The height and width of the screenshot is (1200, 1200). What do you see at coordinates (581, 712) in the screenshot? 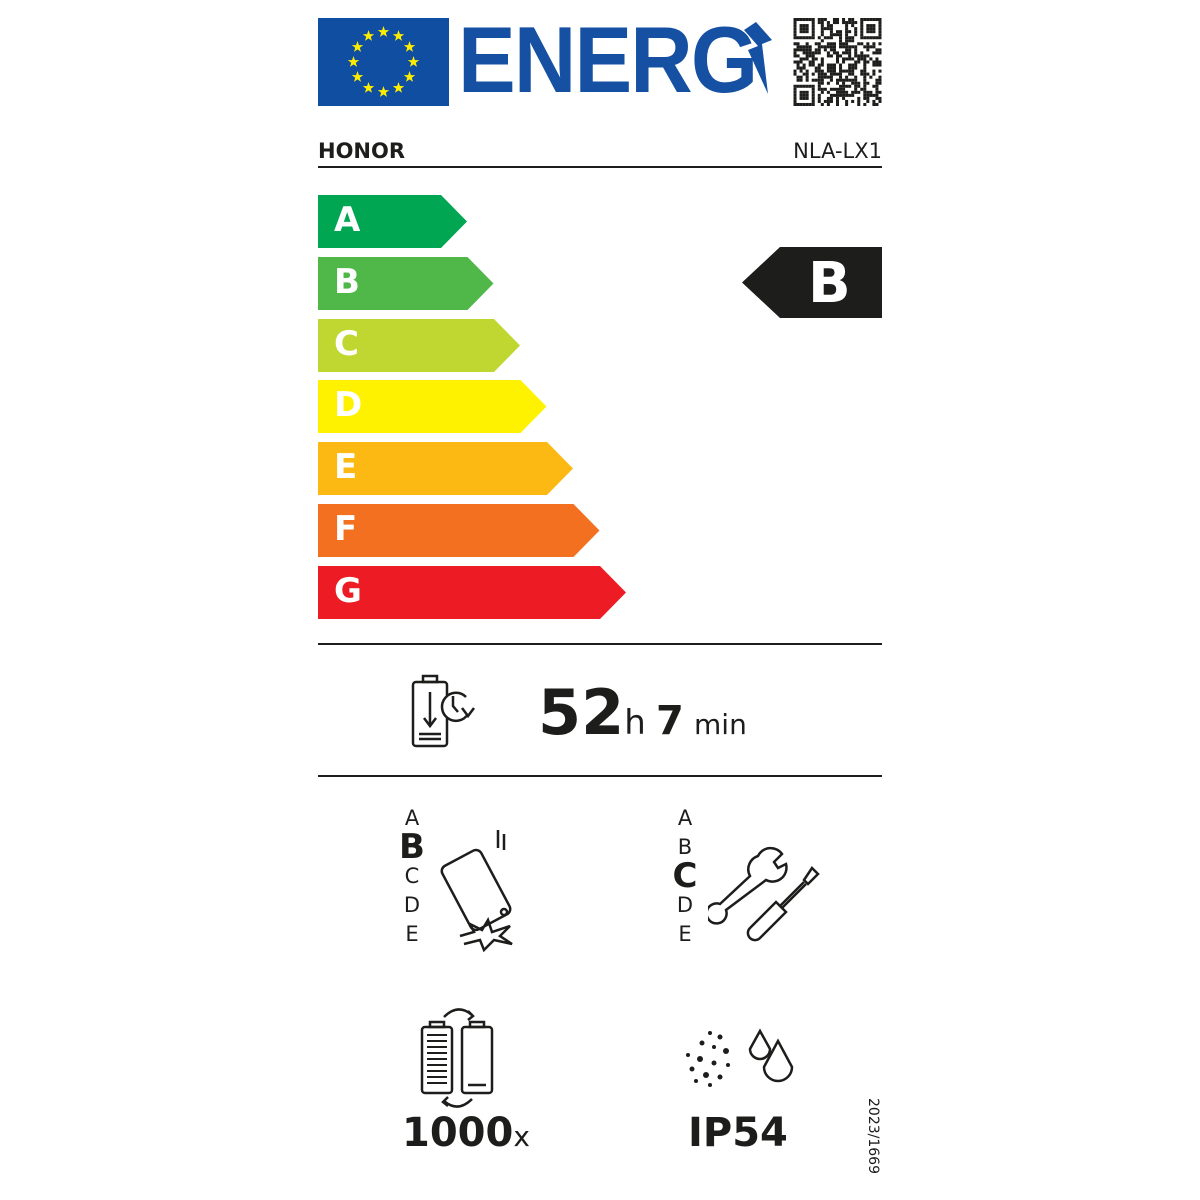
I see `hours-value: 52` at bounding box center [581, 712].